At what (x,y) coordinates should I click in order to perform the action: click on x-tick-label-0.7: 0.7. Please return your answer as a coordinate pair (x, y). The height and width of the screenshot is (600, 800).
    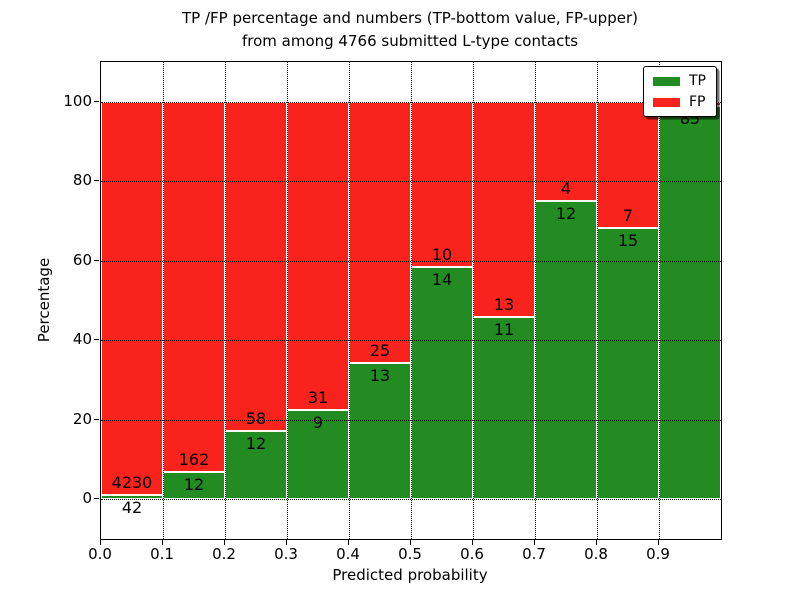
    Looking at the image, I should click on (534, 554).